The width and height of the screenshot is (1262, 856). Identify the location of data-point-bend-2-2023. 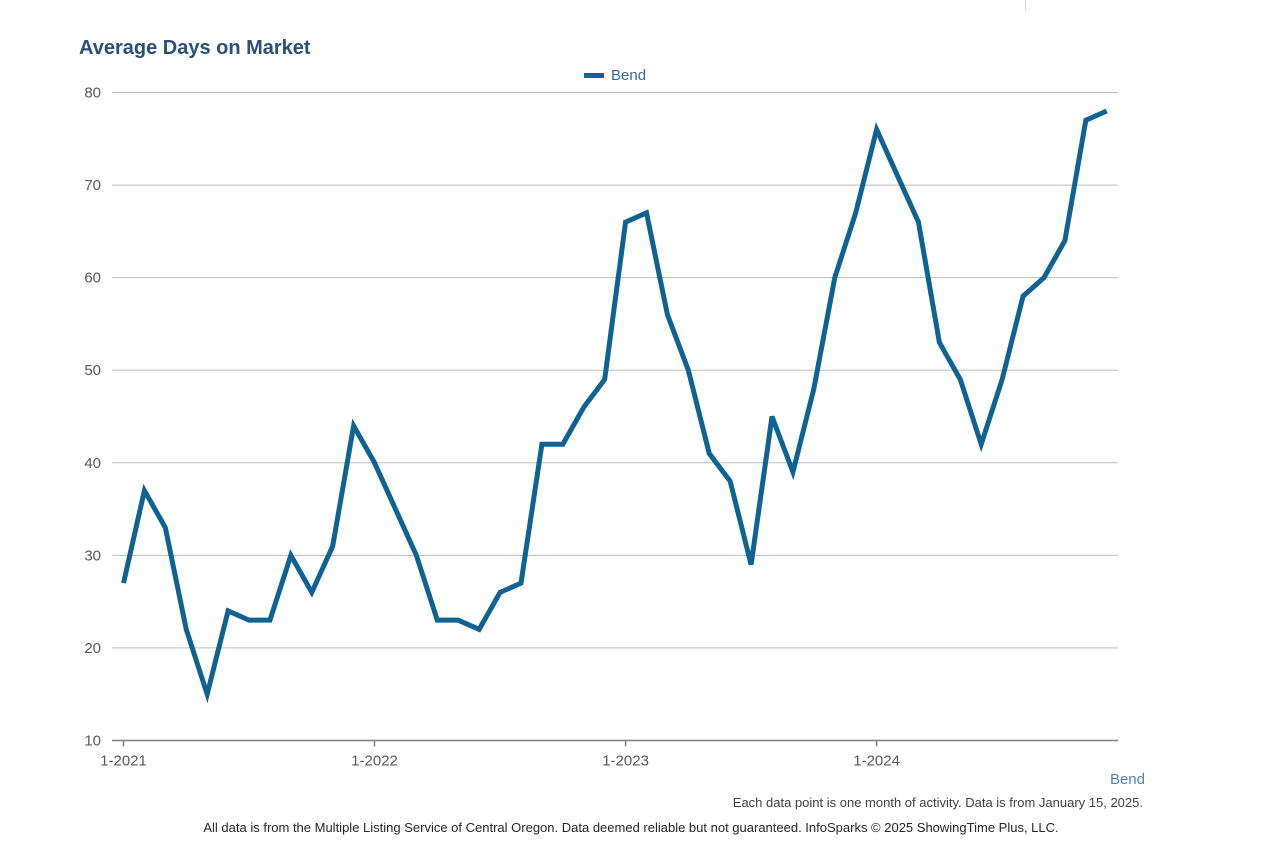
(646, 212).